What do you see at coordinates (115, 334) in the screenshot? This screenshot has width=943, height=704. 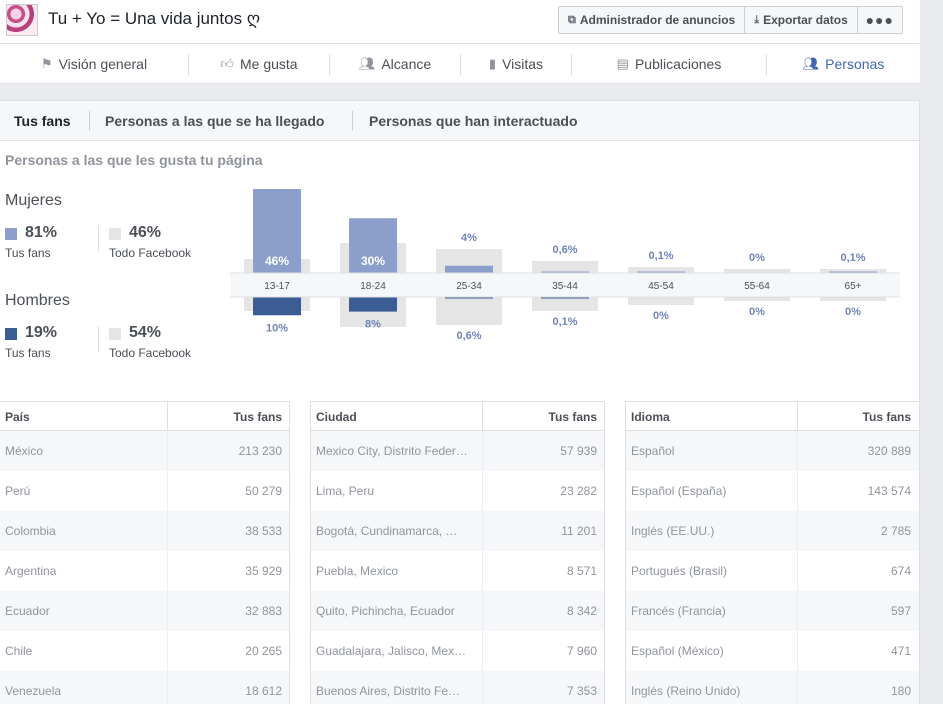 I see `men-facebook-swatch` at bounding box center [115, 334].